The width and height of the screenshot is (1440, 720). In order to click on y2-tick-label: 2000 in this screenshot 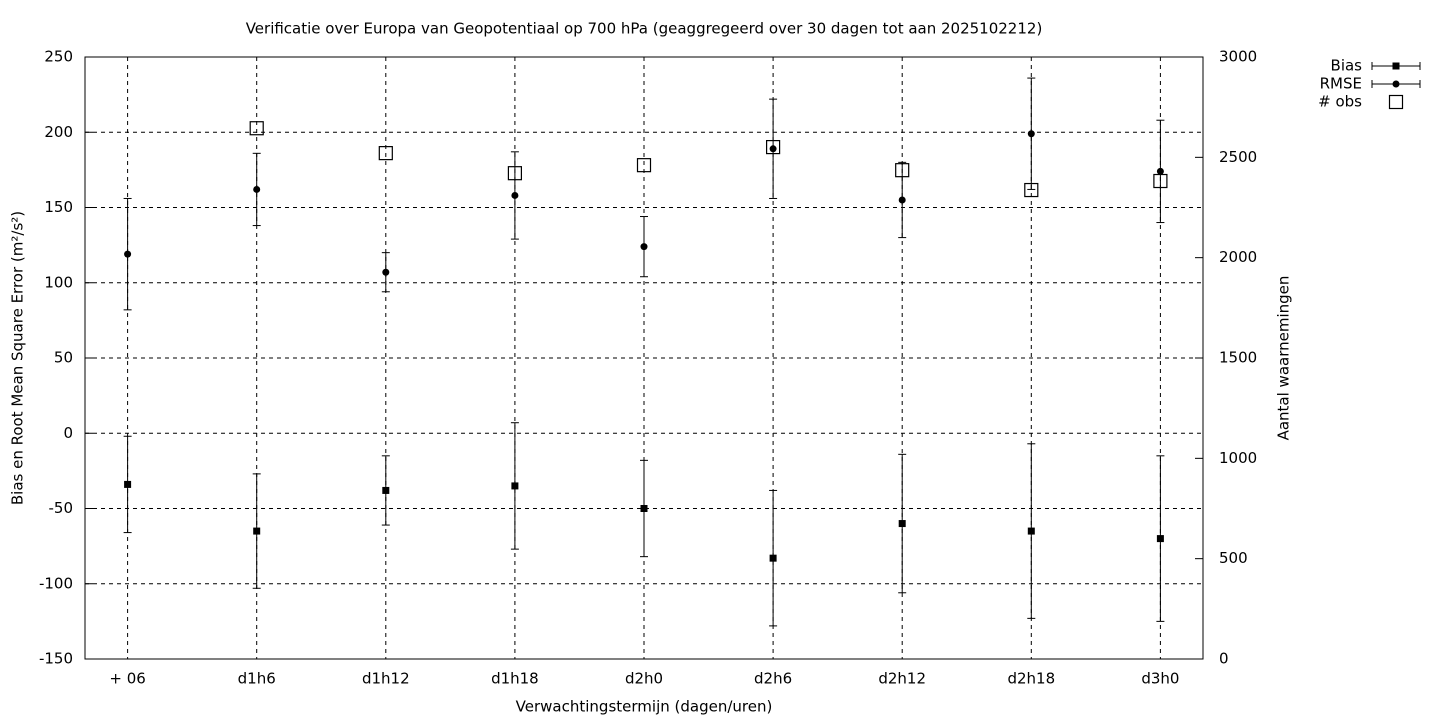, I will do `click(1238, 257)`.